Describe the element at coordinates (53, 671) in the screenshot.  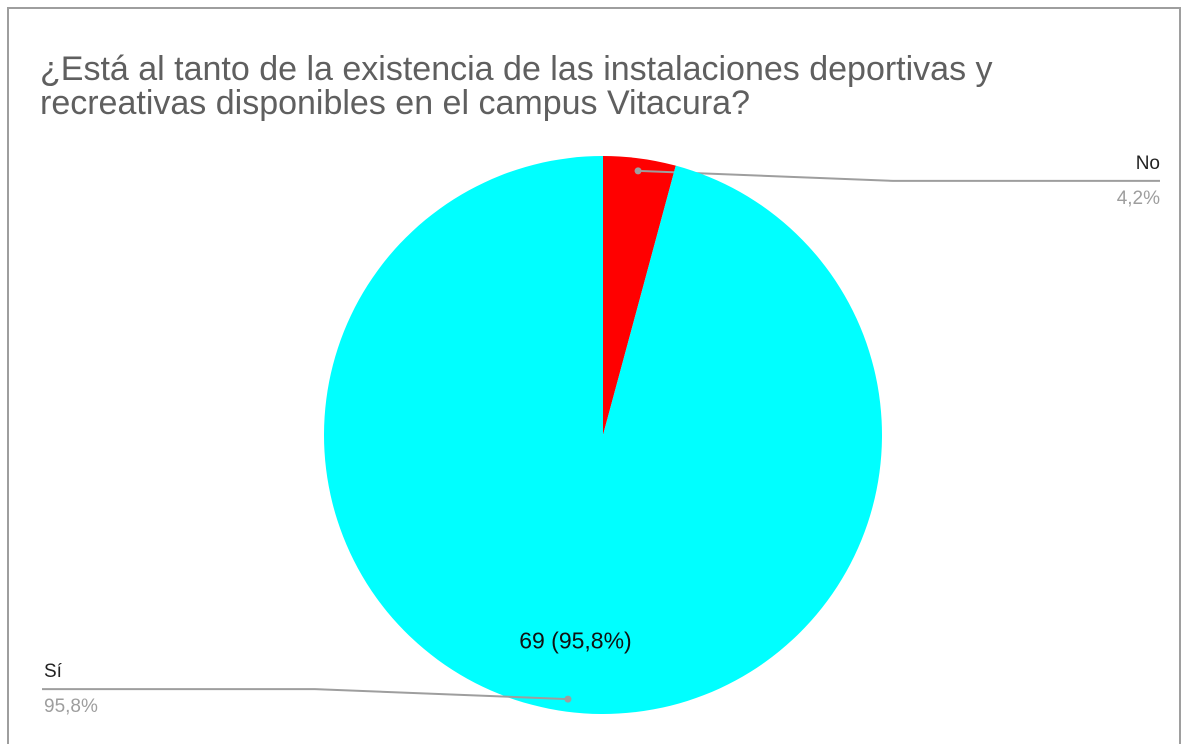
I see `legend-label: Sí` at that location.